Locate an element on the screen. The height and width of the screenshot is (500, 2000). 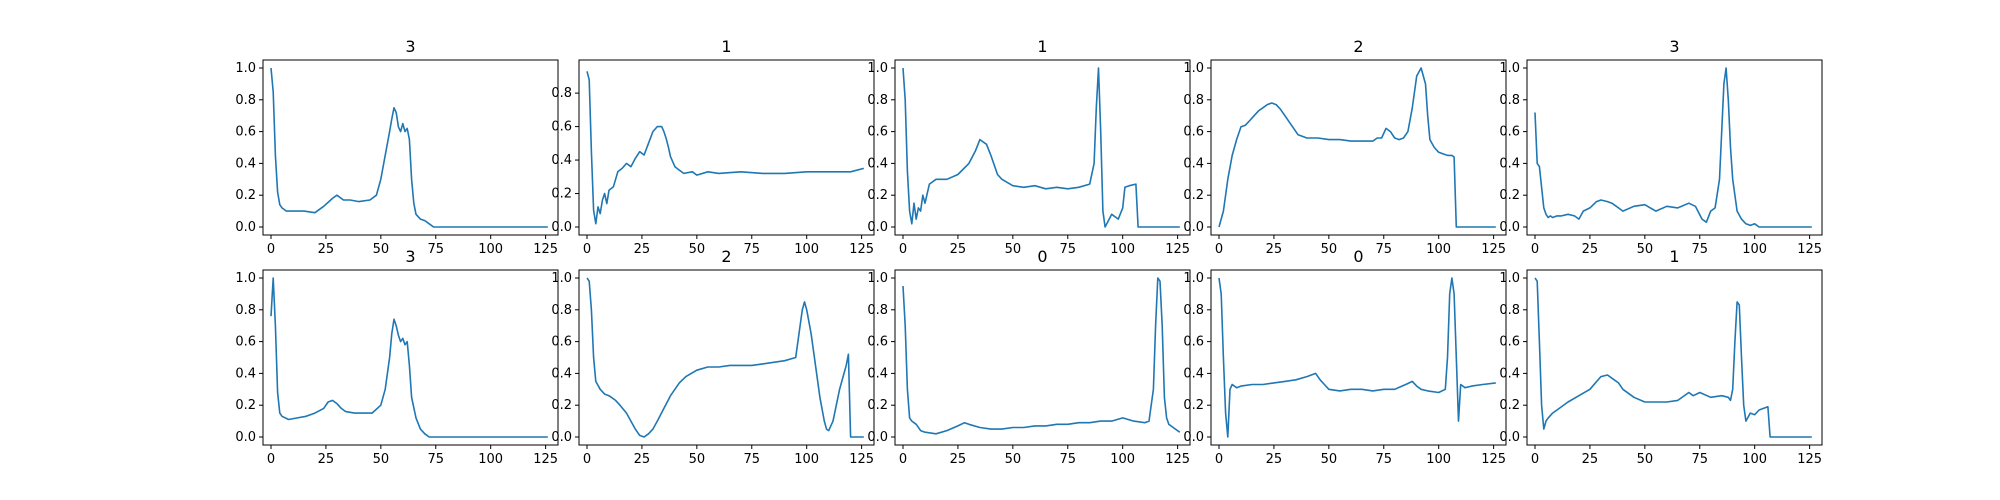
panel-7: 2 0 25 50 75 100 125 0.0 0.2 0.4 0.6 0.8 1.0 is located at coordinates (713, 357).